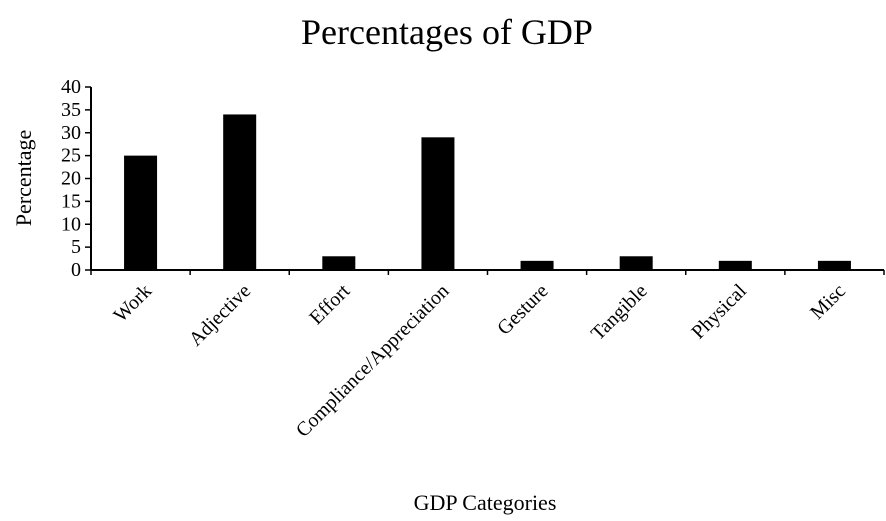 The height and width of the screenshot is (521, 886). What do you see at coordinates (76, 247) in the screenshot?
I see `y-tick-label: 5` at bounding box center [76, 247].